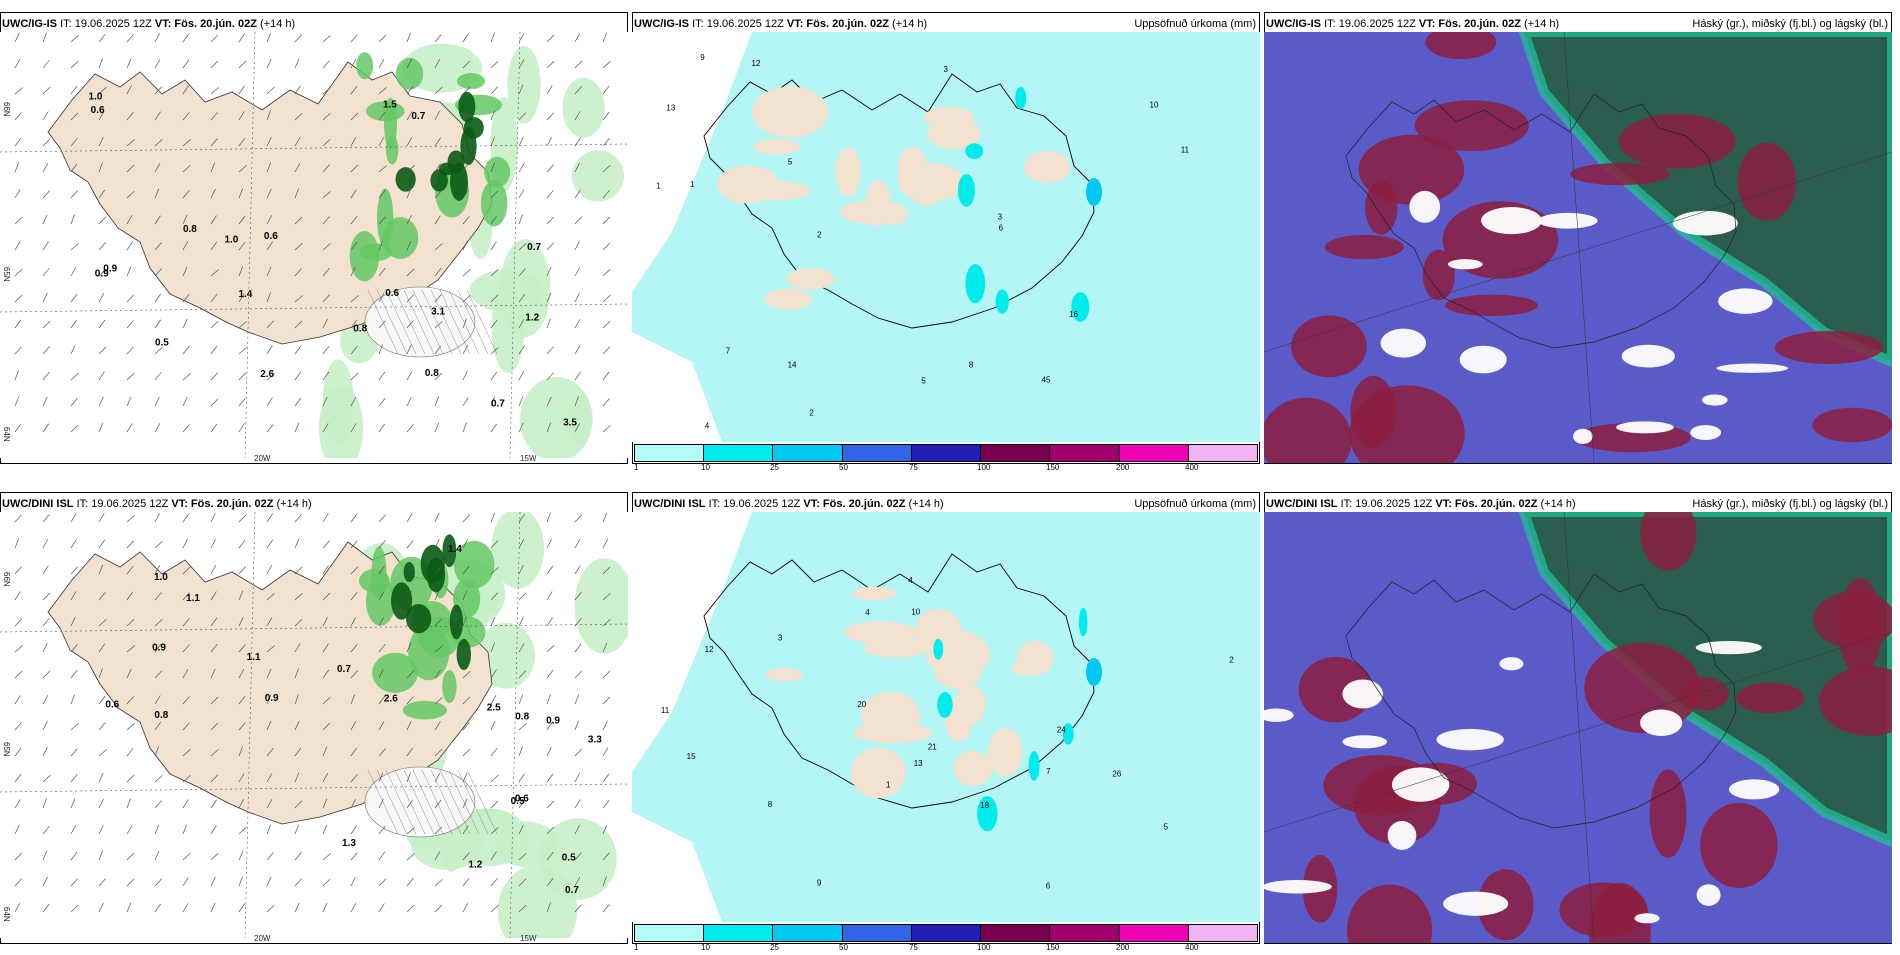 The width and height of the screenshot is (1900, 955). Describe the element at coordinates (475, 864) in the screenshot. I see `precip-value-label: 1.2` at that location.